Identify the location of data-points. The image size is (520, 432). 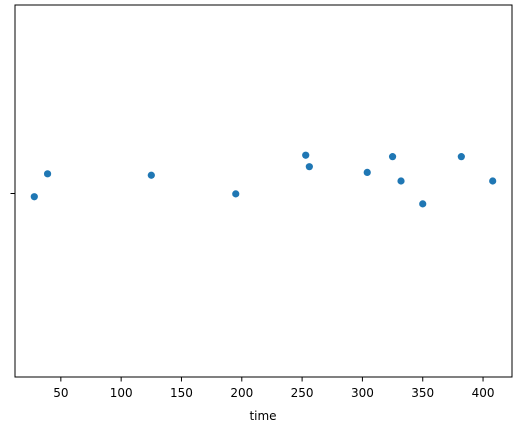
(263, 179).